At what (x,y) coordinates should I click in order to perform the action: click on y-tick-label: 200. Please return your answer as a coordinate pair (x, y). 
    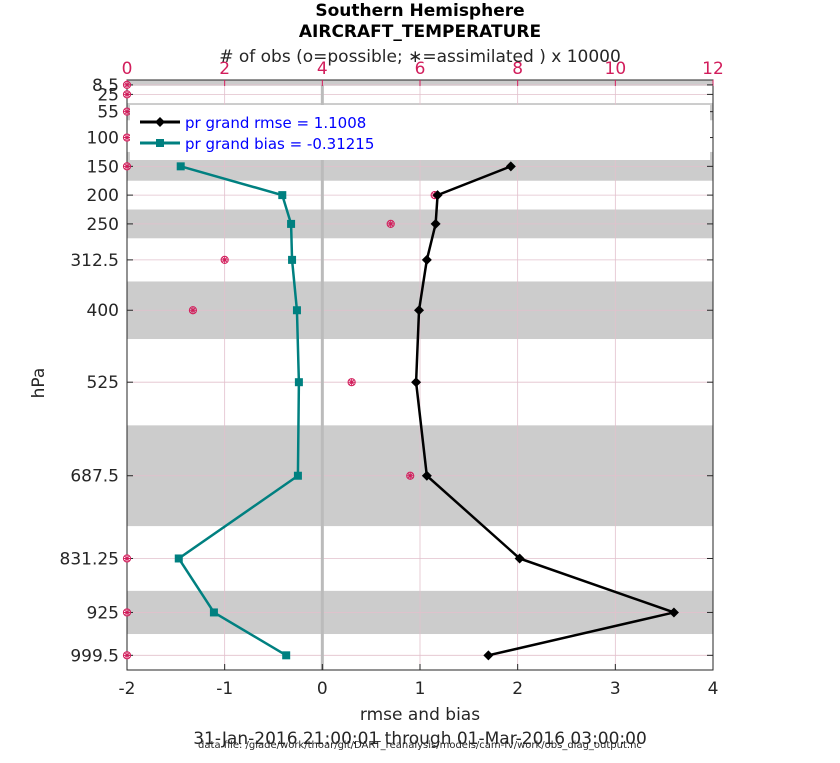
    Looking at the image, I should click on (103, 196).